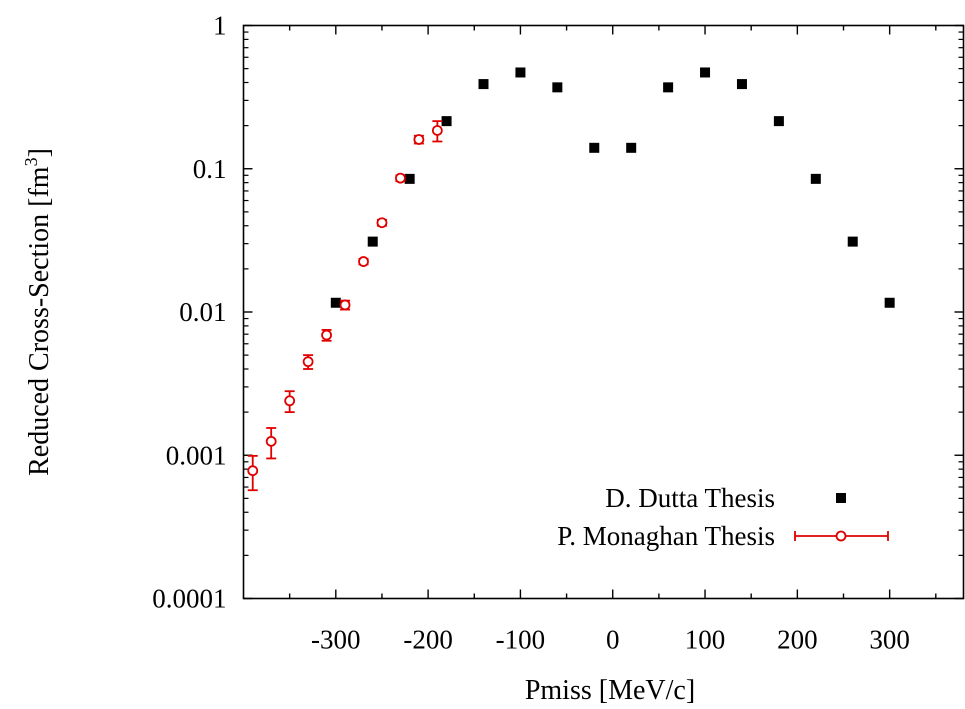 This screenshot has height=709, width=965. What do you see at coordinates (202, 312) in the screenshot?
I see `y-tick-label: 0.01` at bounding box center [202, 312].